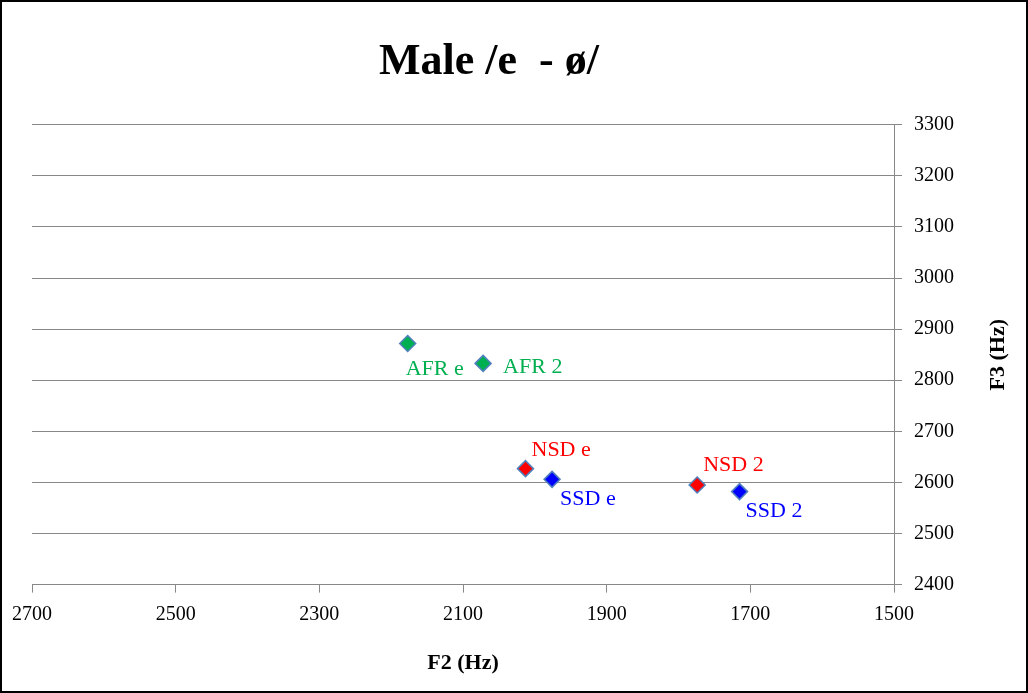  What do you see at coordinates (934, 327) in the screenshot?
I see `y-tick-label: 2900` at bounding box center [934, 327].